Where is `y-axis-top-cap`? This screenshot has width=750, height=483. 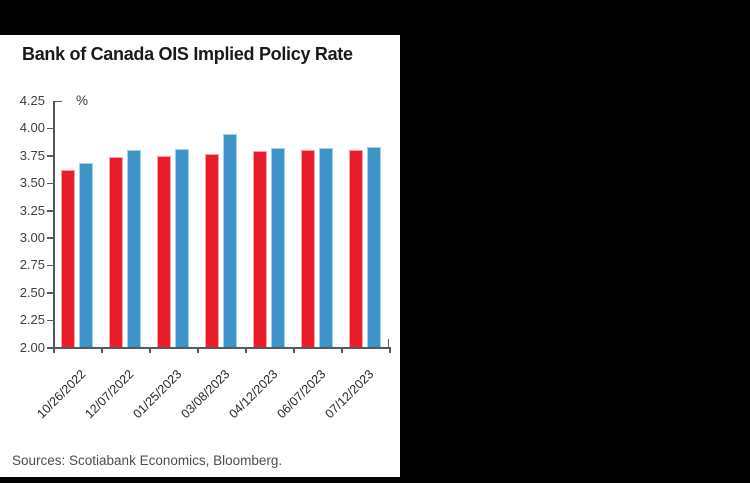
y-axis-top-cap is located at coordinates (57, 101).